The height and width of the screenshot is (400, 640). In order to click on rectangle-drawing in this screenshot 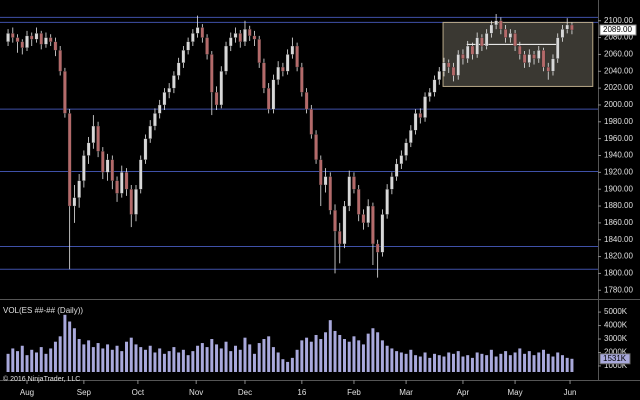, I will do `click(518, 54)`.